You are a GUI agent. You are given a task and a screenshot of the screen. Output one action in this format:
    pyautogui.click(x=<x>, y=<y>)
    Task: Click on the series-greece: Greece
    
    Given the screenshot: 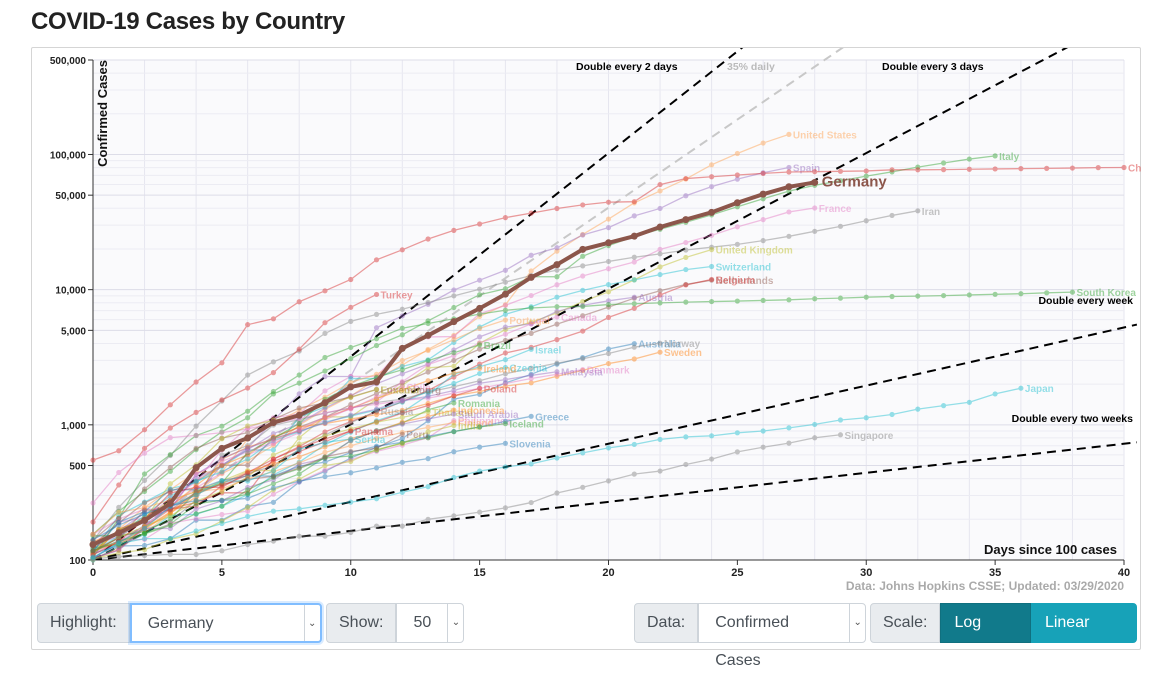 What is the action you would take?
    pyautogui.click(x=330, y=483)
    